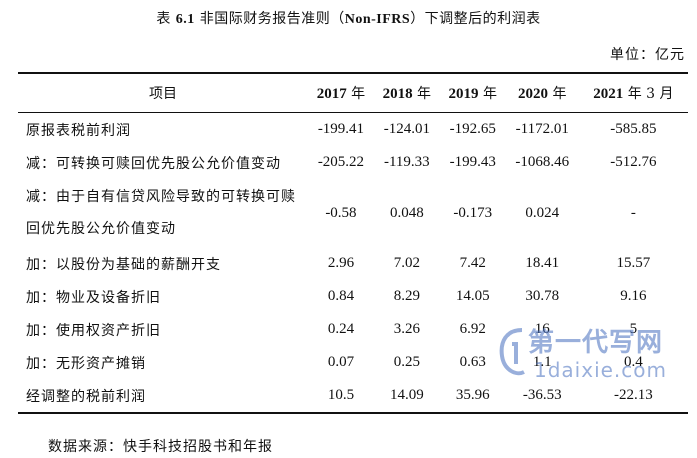  I want to click on row-label: 经调整的税前利润, so click(86, 396).